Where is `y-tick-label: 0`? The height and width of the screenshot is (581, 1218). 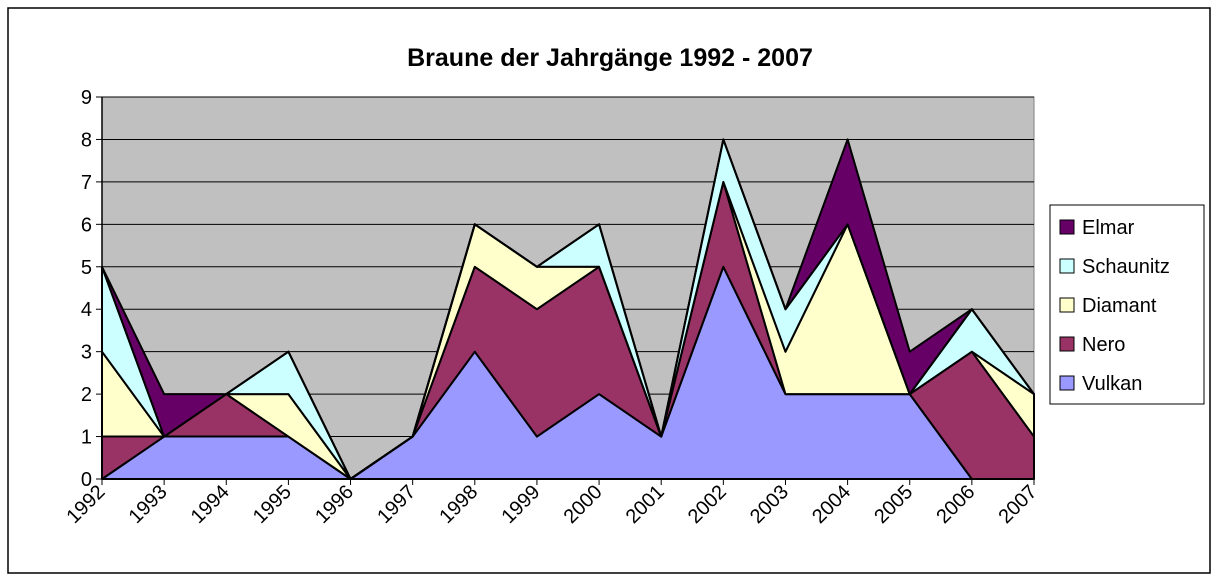 y-tick-label: 0 is located at coordinates (86, 480).